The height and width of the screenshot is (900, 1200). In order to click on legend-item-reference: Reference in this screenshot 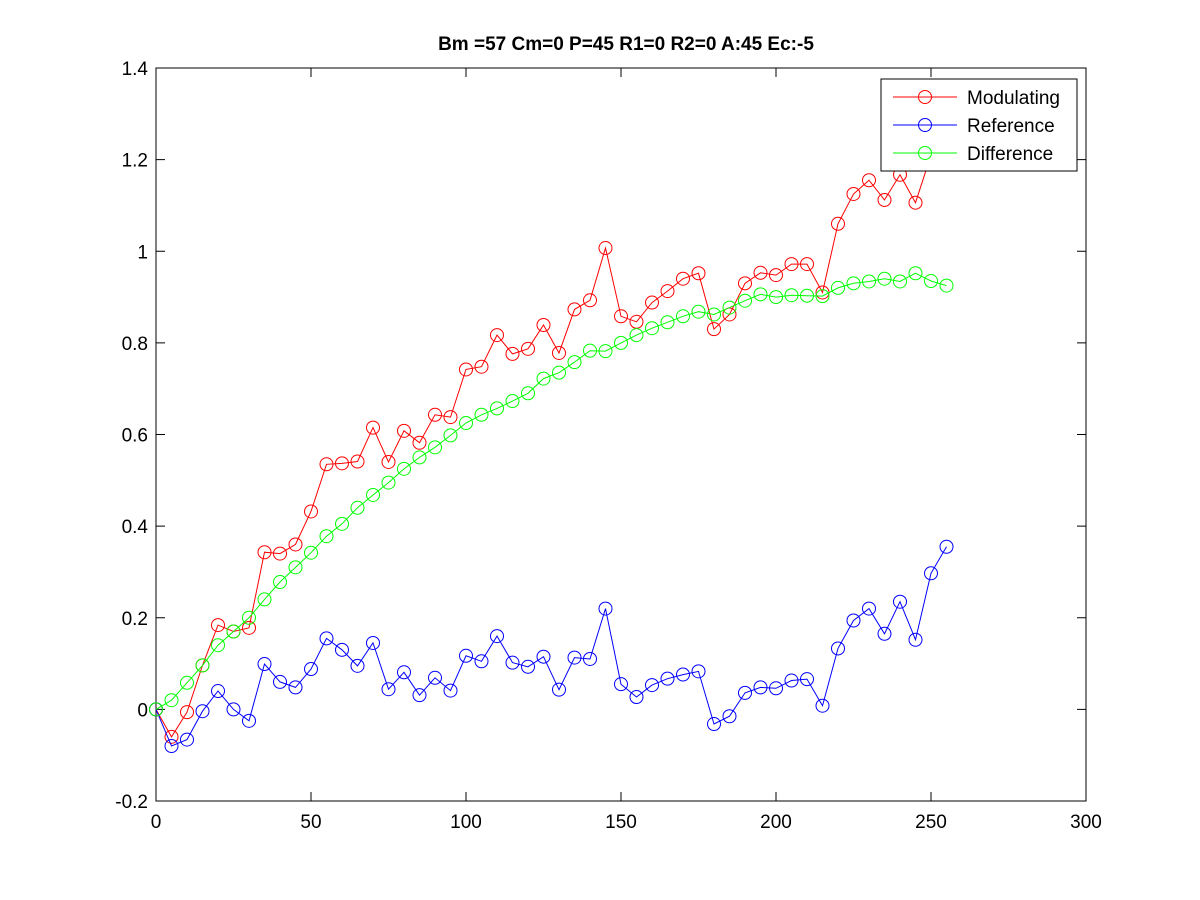, I will do `click(974, 126)`.